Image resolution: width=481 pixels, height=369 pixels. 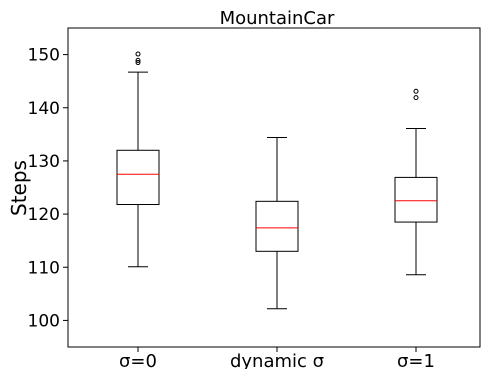 I want to click on y-tick-label: 120, so click(x=44, y=215).